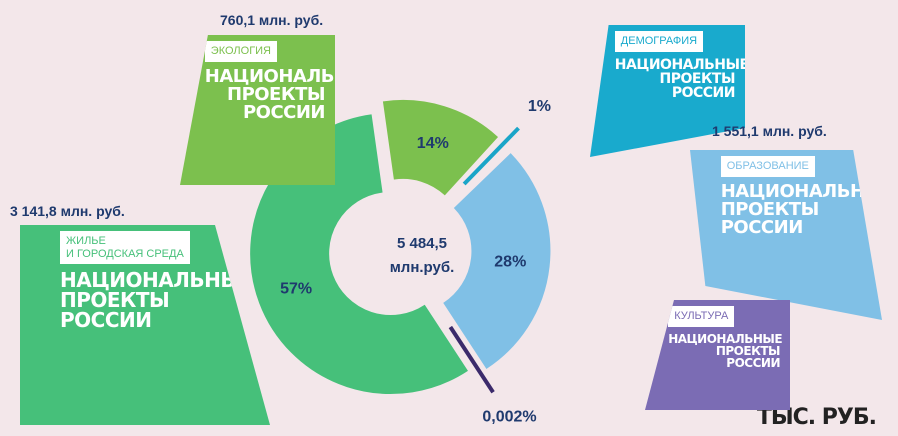  I want to click on amount-label: 1 551,1 млн. руб., so click(769, 131).